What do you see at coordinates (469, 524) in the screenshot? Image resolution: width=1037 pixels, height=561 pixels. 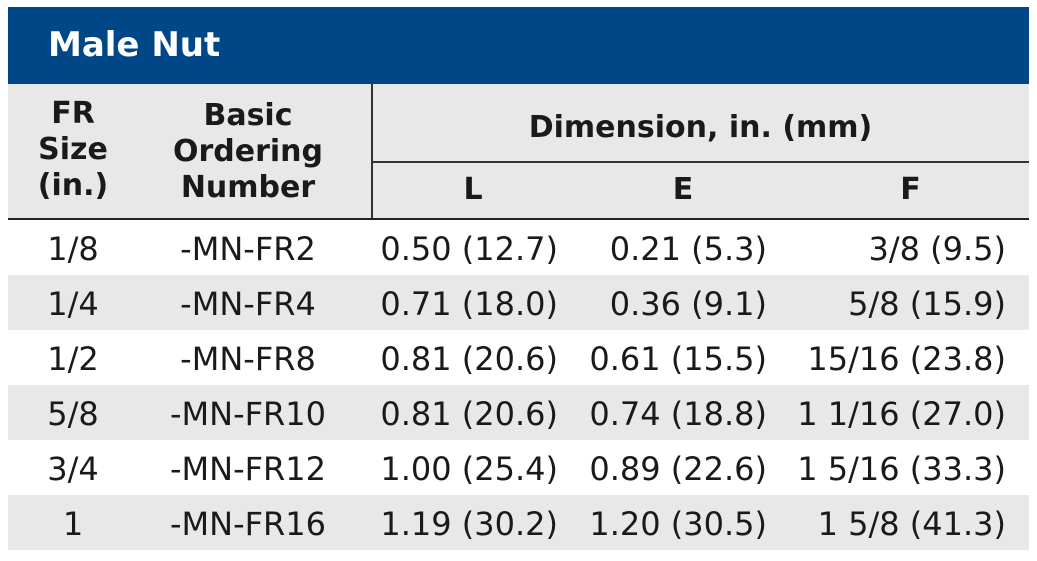 I see `cell-l: 1.19 (30.2)` at bounding box center [469, 524].